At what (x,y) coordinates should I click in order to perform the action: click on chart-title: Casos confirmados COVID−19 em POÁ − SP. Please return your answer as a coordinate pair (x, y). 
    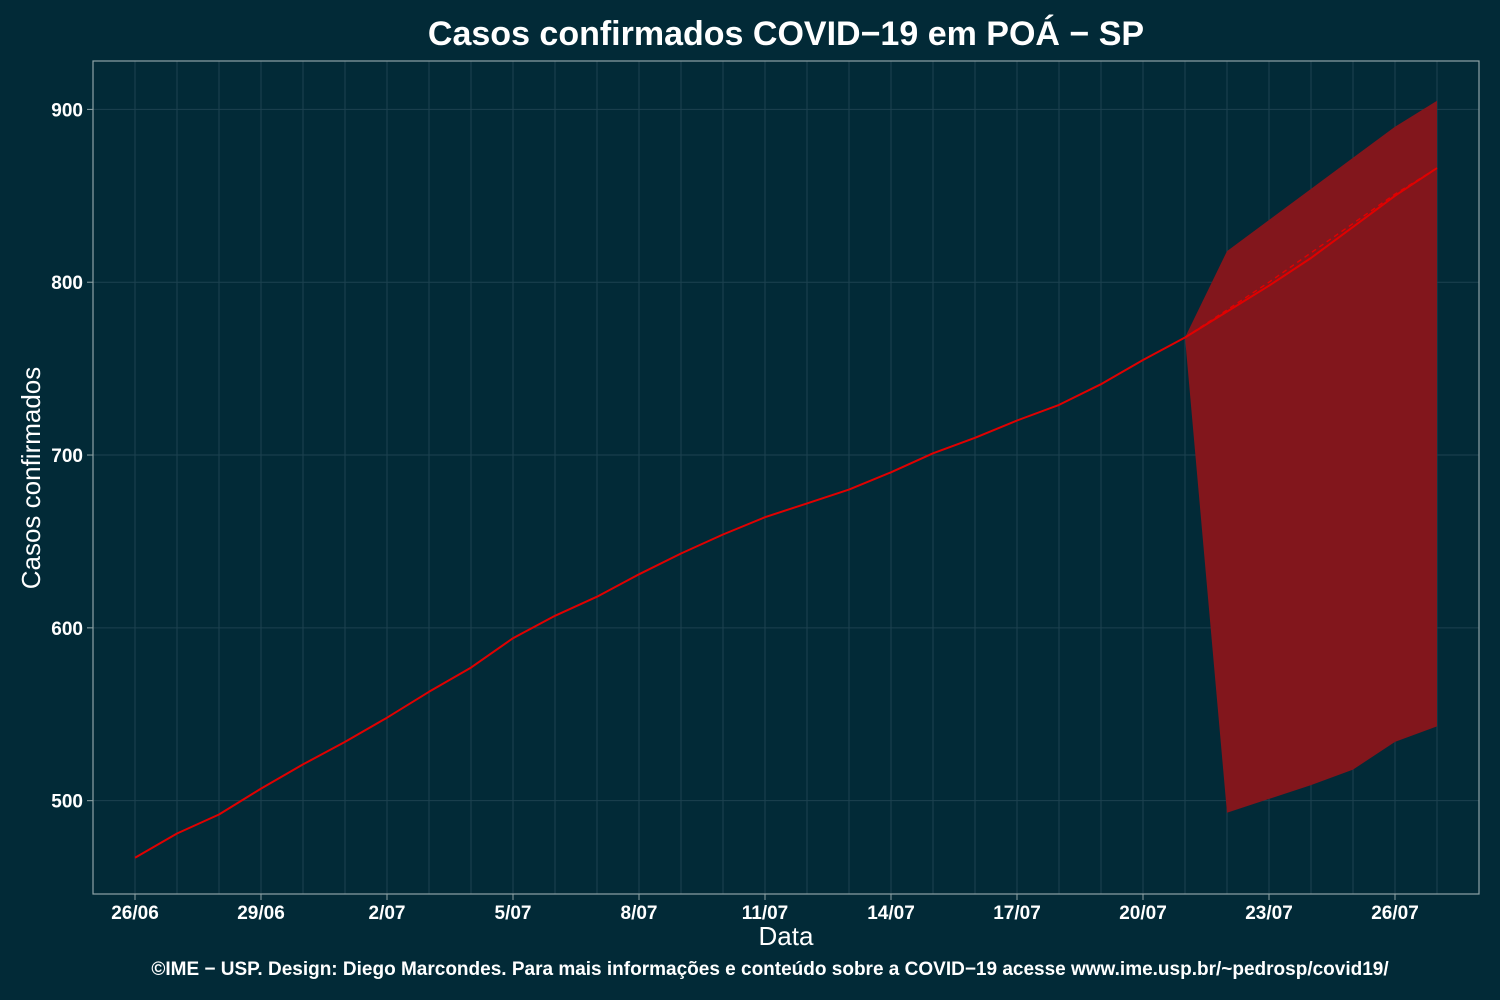
    Looking at the image, I should click on (786, 34).